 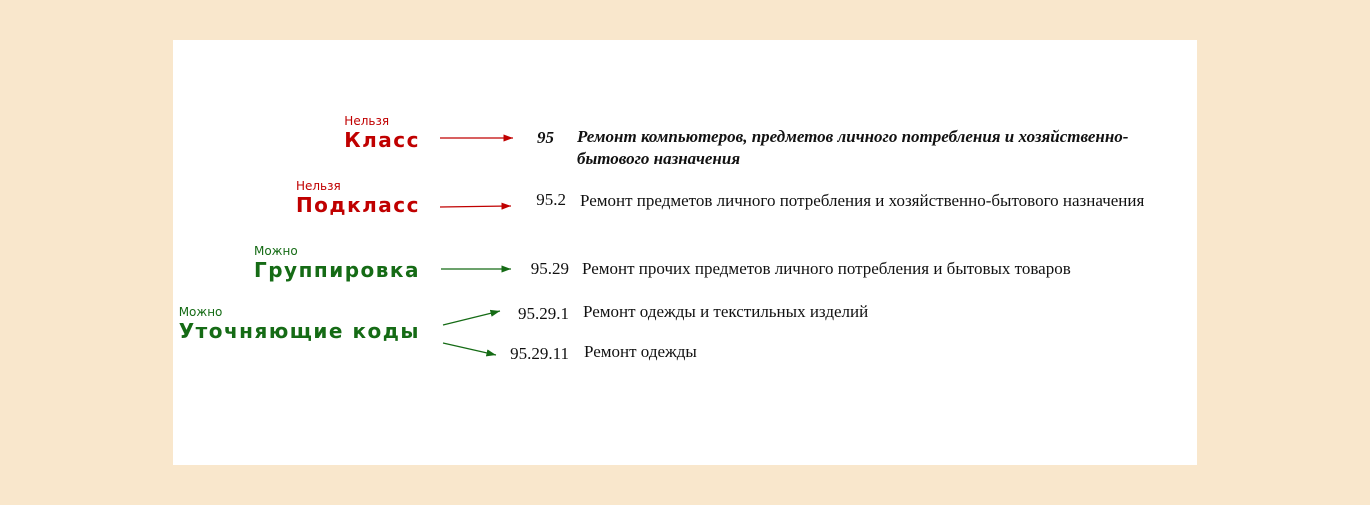 What do you see at coordinates (299, 331) in the screenshot?
I see `level-label: Уточняющие коды` at bounding box center [299, 331].